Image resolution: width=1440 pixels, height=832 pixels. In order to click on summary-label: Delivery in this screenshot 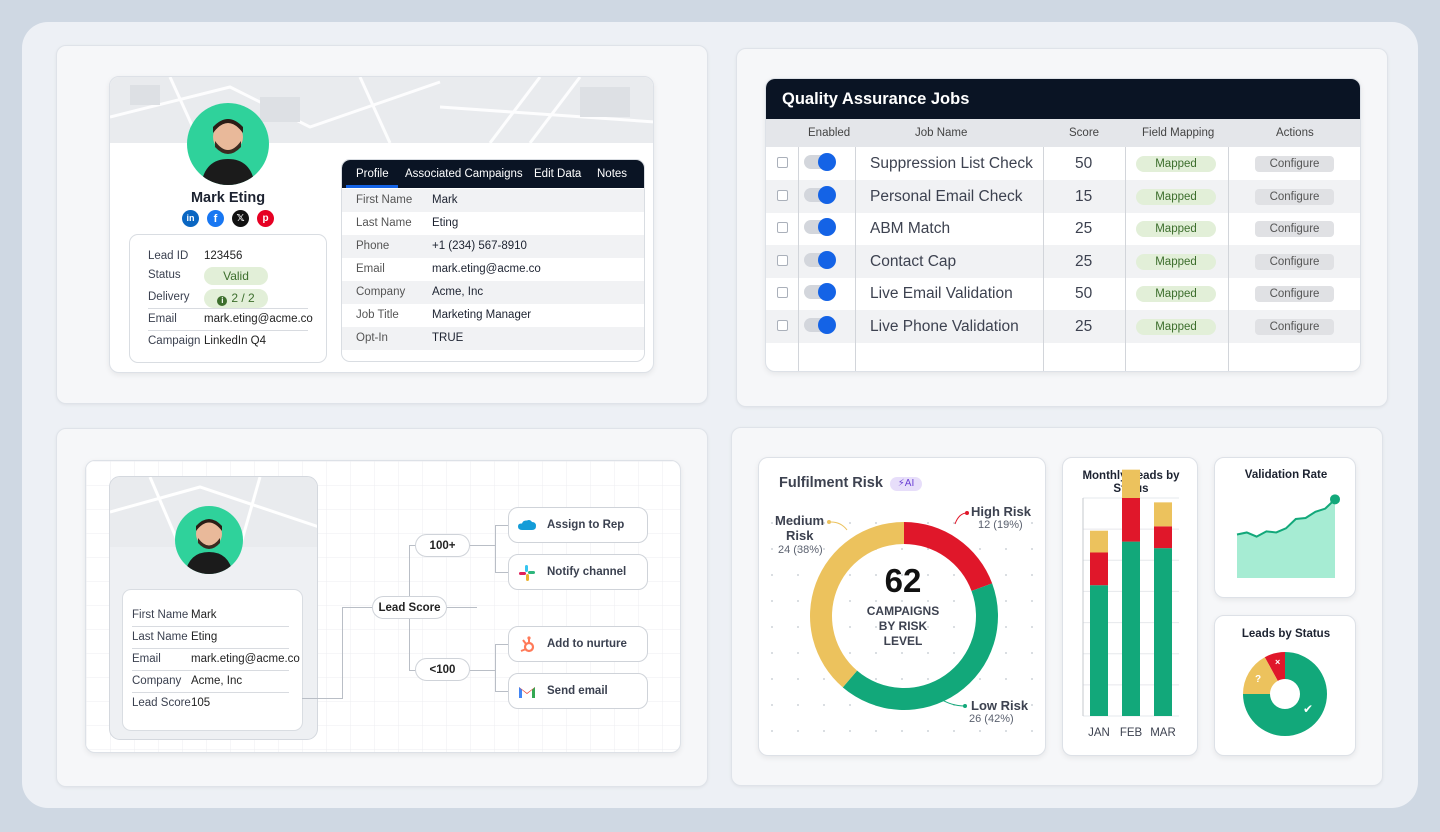, I will do `click(169, 297)`.